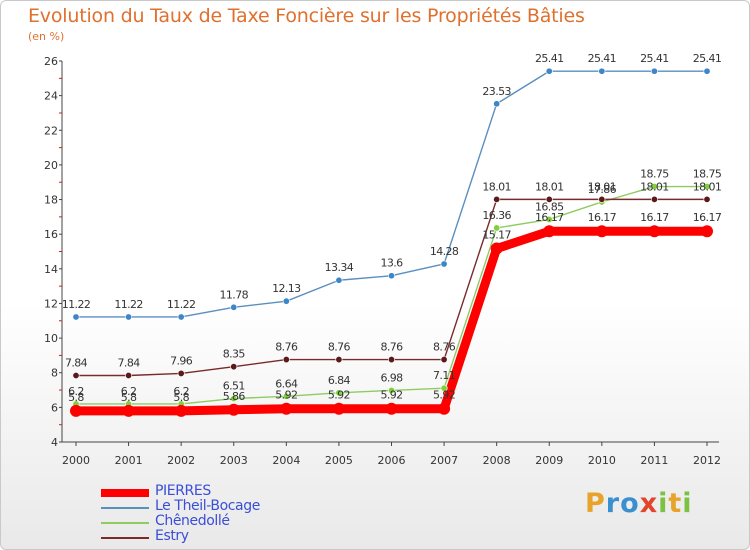 The width and height of the screenshot is (750, 550). I want to click on logo-letter: i, so click(687, 503).